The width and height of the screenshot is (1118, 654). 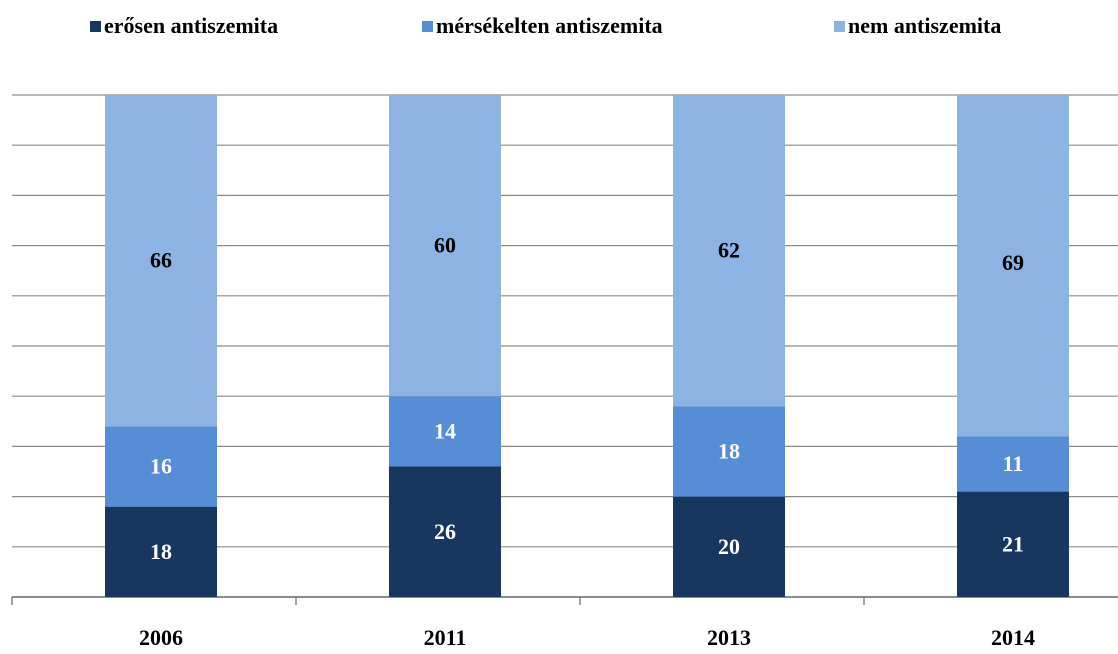 I want to click on data-label: 11, so click(x=1013, y=463).